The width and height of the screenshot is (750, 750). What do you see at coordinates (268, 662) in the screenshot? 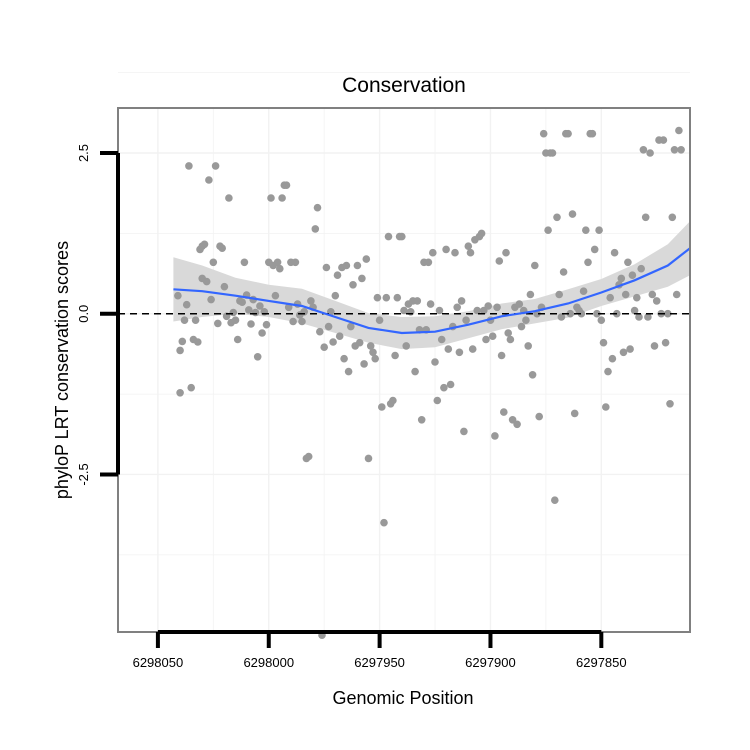
I see `x-tick-label: 6298000` at bounding box center [268, 662].